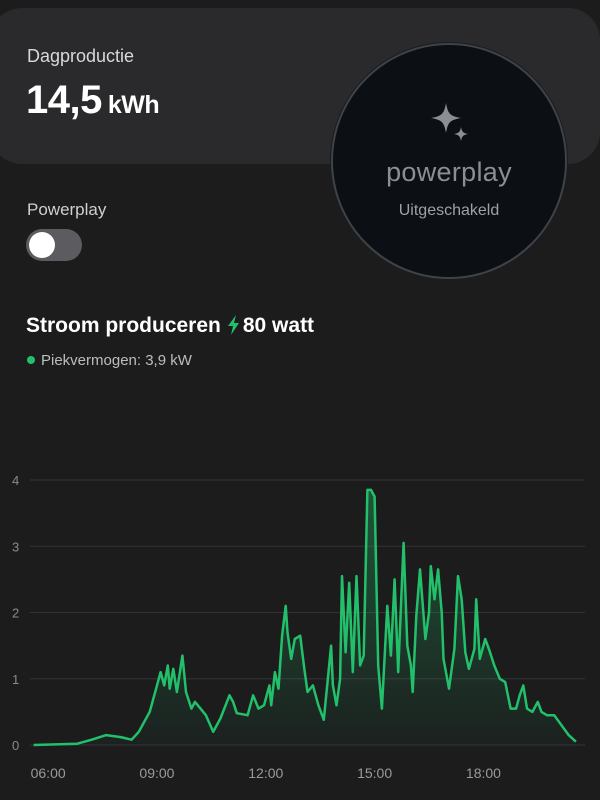 Image resolution: width=600 pixels, height=800 pixels. Describe the element at coordinates (15, 745) in the screenshot. I see `y-tick-label: 0` at that location.